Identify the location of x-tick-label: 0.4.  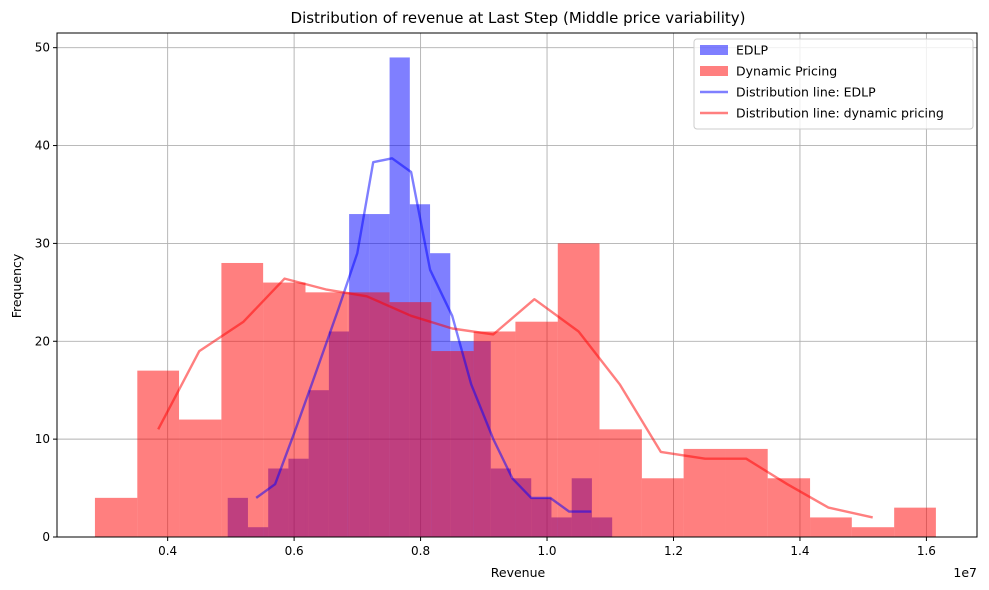
(167, 551).